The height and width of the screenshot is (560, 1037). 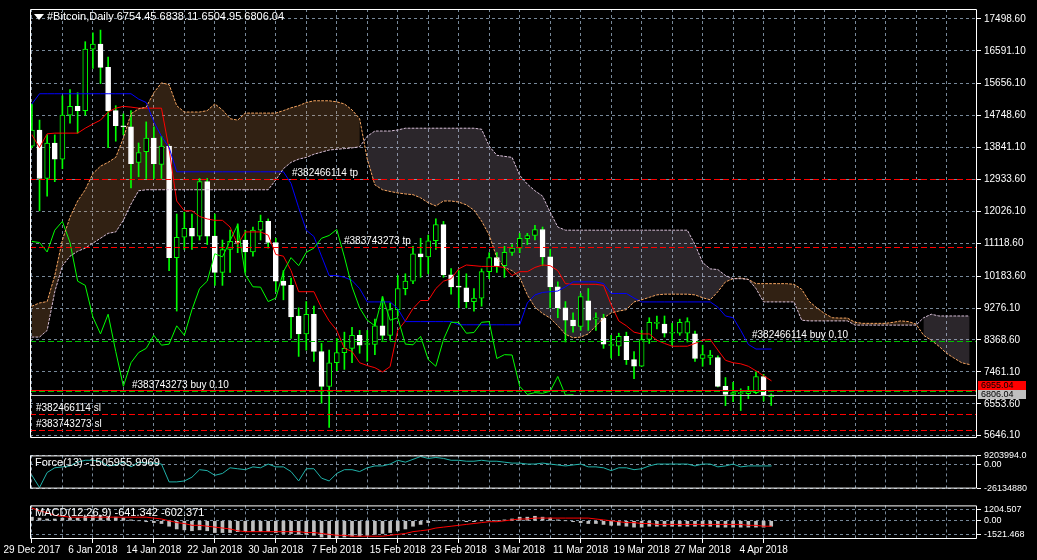 I want to click on y-tick-label: 11118.60, so click(x=1004, y=242).